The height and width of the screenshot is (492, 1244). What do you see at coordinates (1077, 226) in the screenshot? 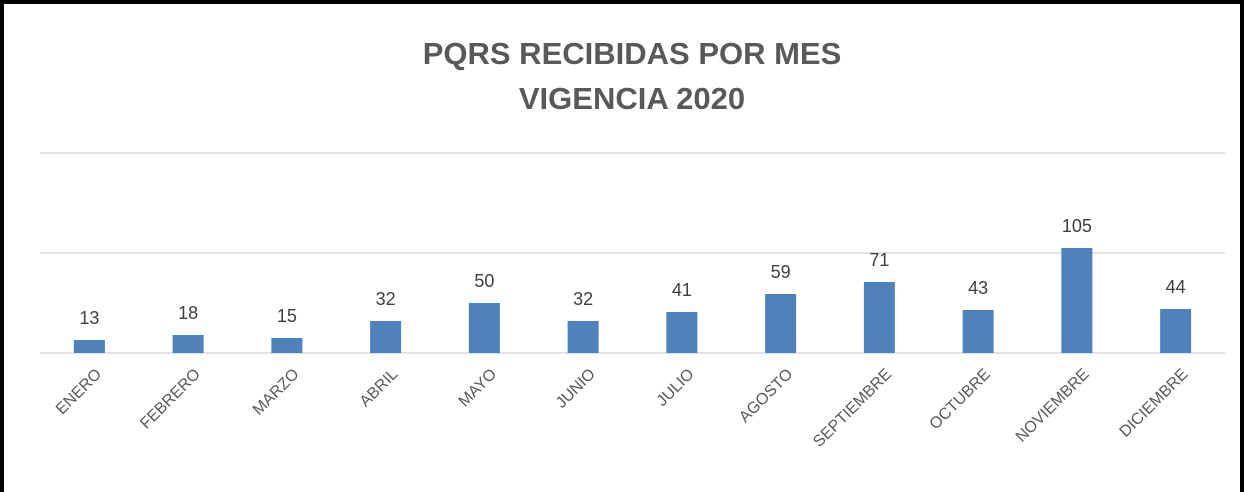
I see `value-label: 105` at bounding box center [1077, 226].